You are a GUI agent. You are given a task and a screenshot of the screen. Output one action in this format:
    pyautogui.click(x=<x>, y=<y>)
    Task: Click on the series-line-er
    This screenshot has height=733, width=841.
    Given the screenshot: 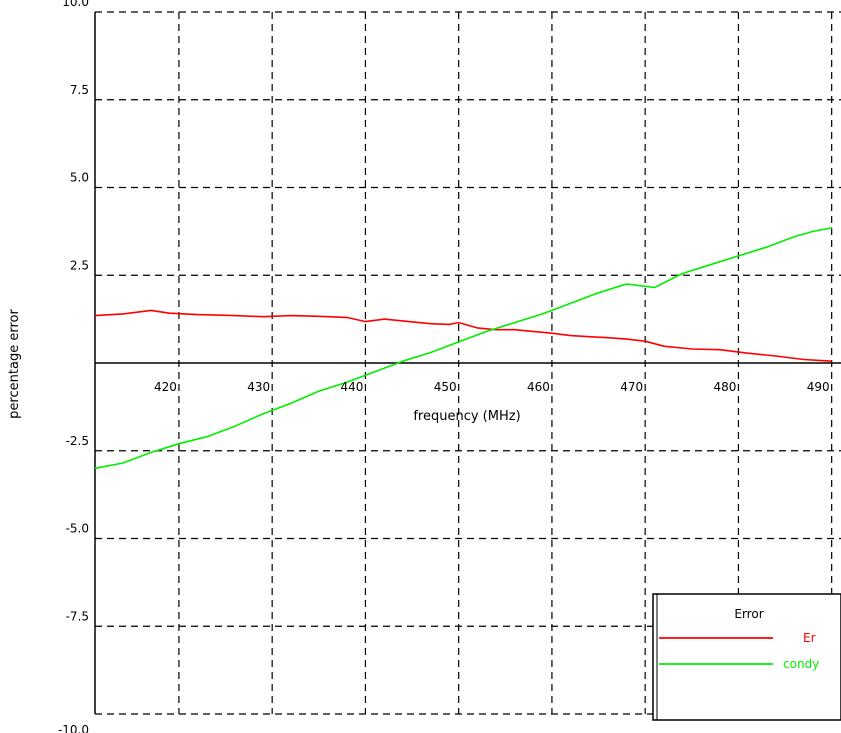 What is the action you would take?
    pyautogui.click(x=463, y=335)
    